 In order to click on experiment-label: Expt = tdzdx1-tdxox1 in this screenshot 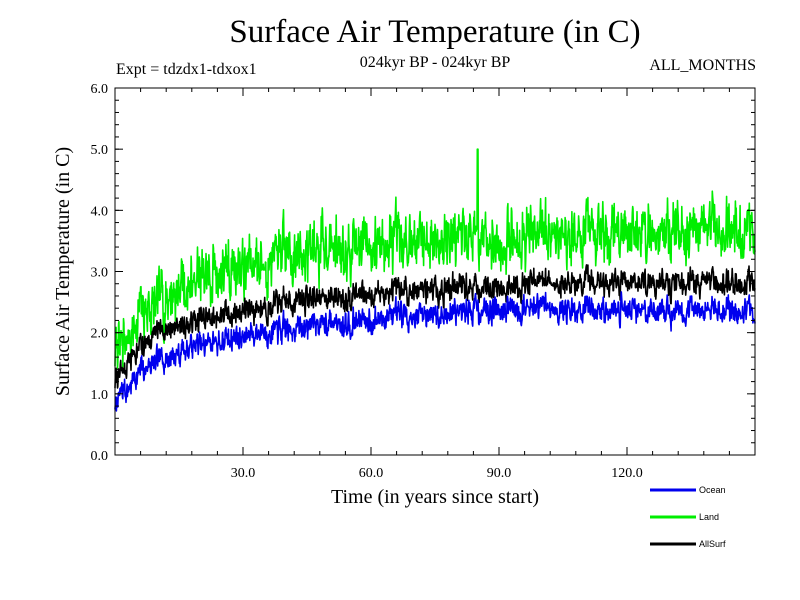, I will do `click(186, 69)`.